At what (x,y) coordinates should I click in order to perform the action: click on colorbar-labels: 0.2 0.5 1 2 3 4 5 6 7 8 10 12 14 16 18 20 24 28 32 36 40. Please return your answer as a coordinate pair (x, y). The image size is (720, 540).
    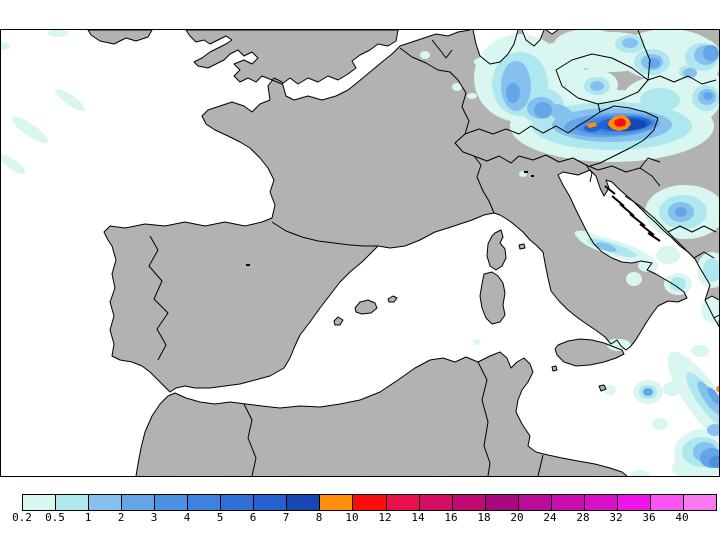
    Looking at the image, I should click on (360, 519).